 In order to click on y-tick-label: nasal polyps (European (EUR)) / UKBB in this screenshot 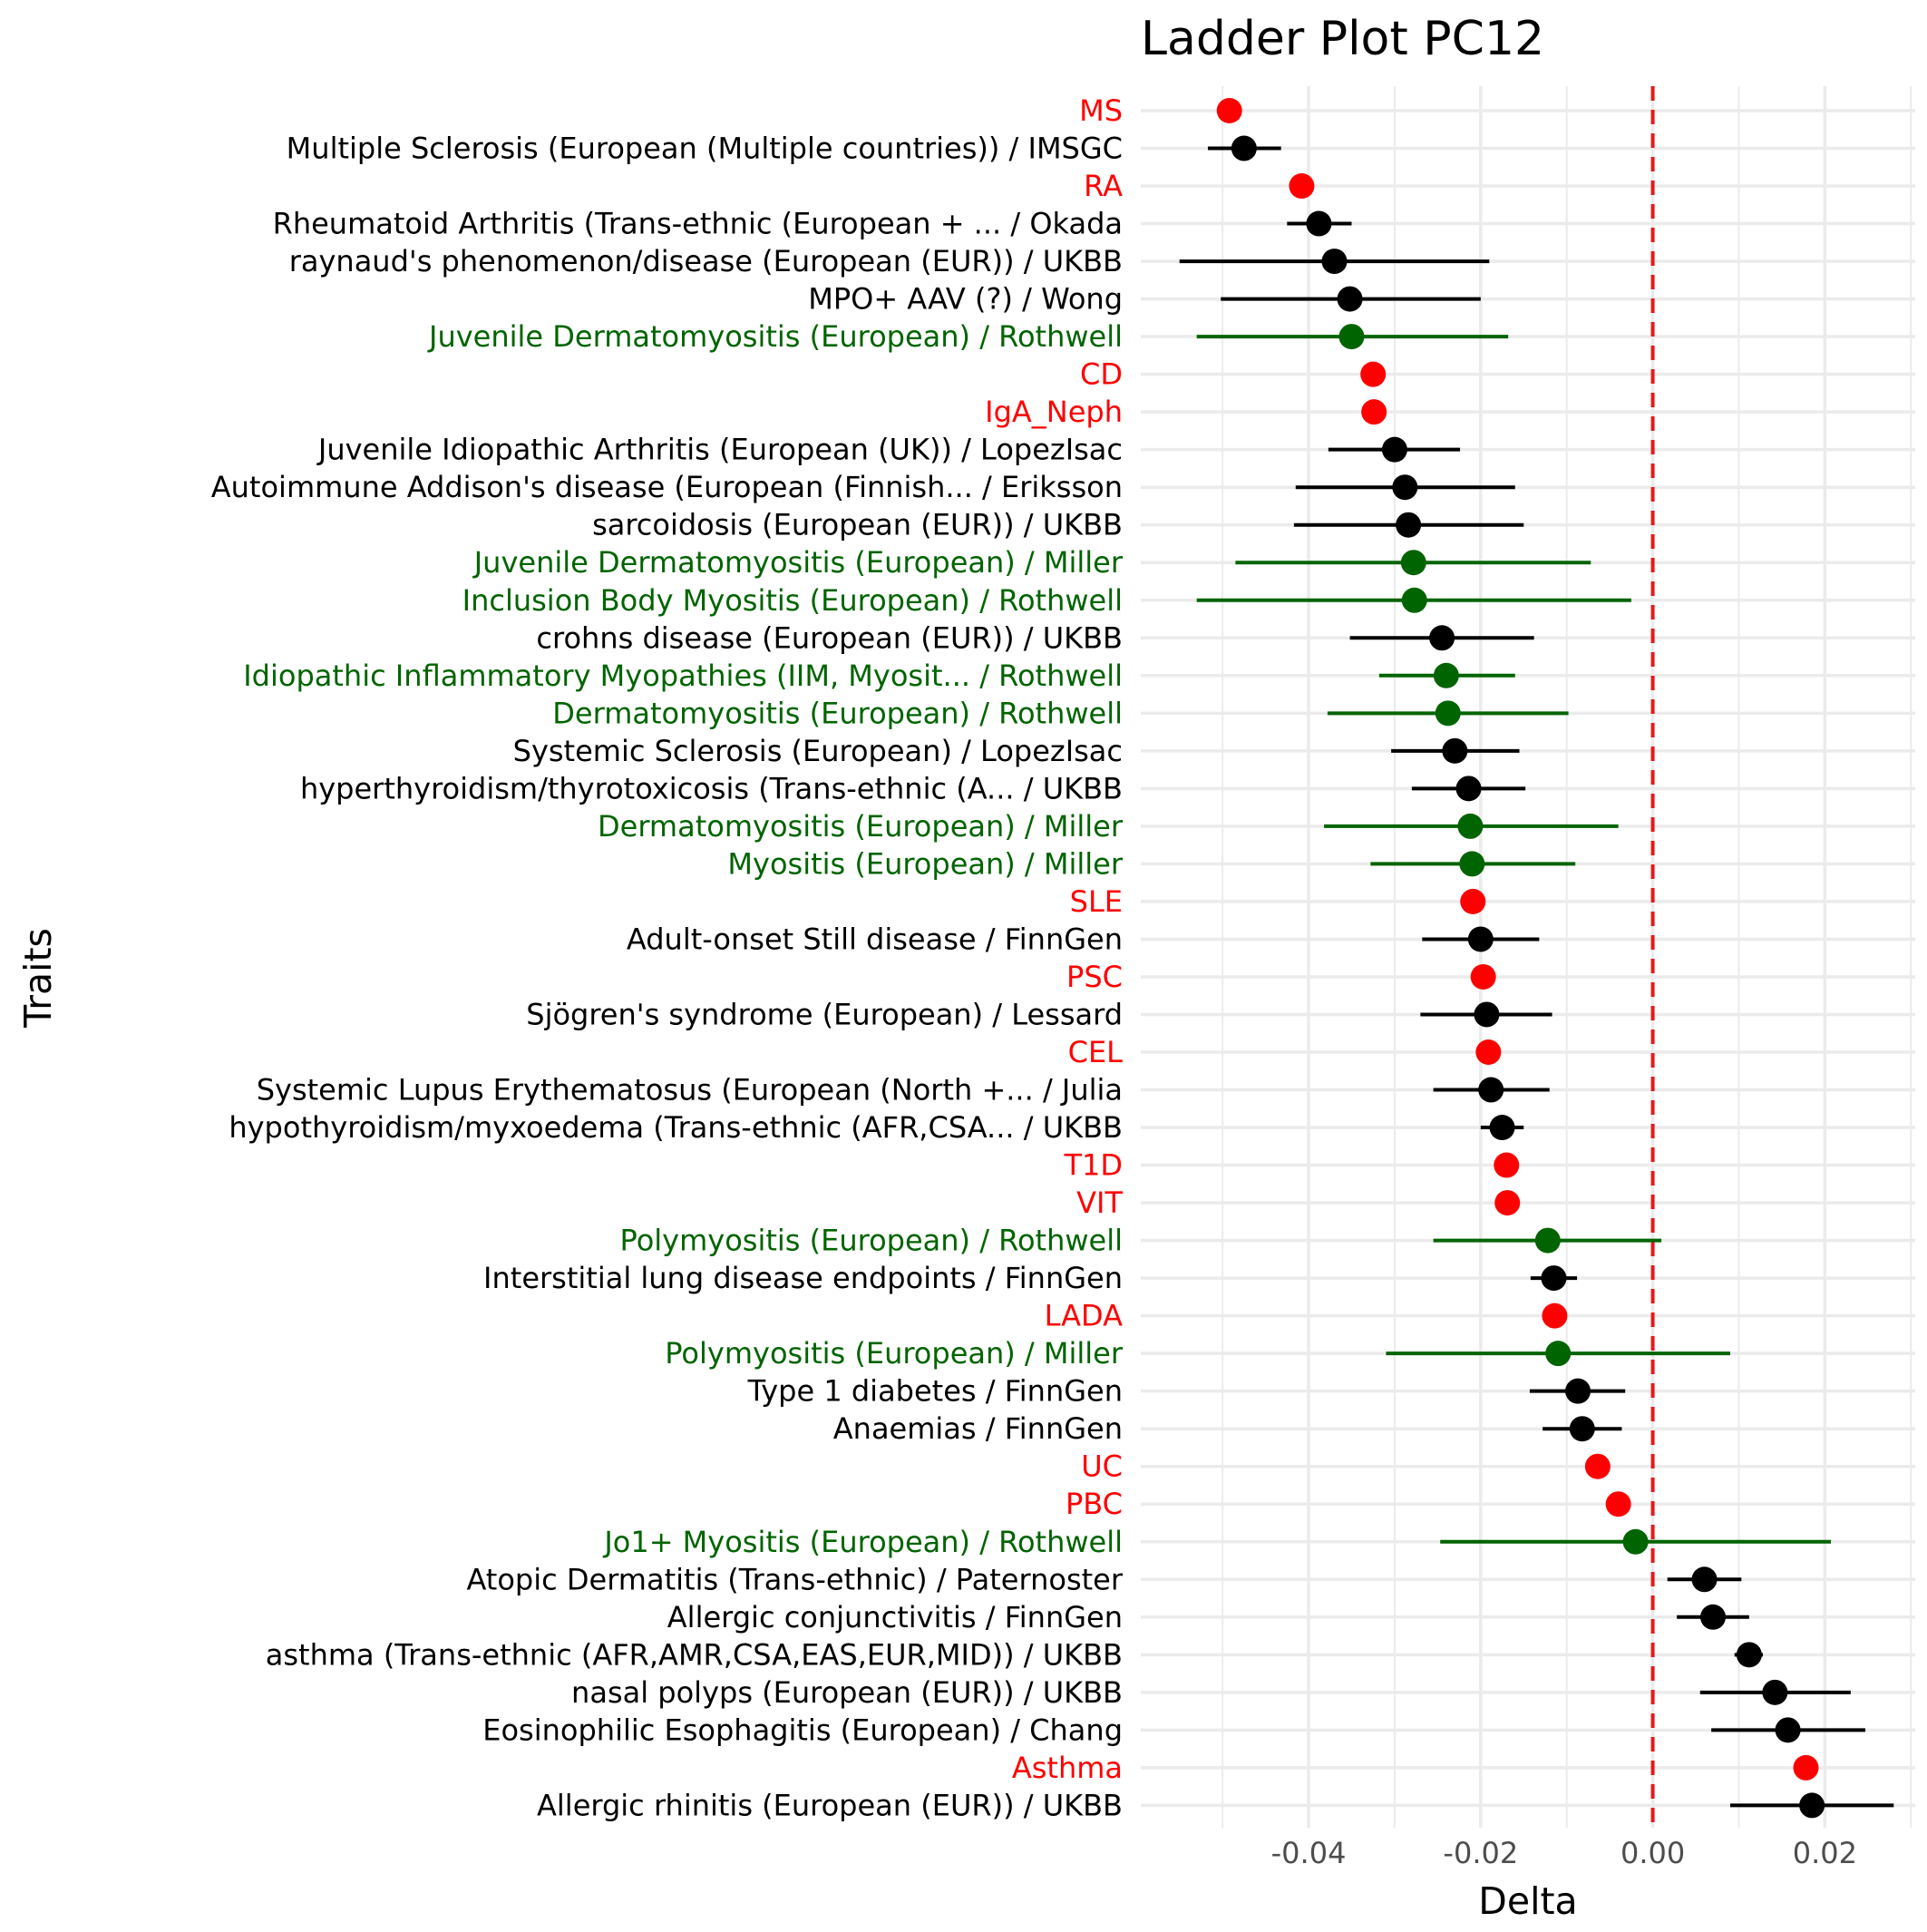, I will do `click(847, 1692)`.